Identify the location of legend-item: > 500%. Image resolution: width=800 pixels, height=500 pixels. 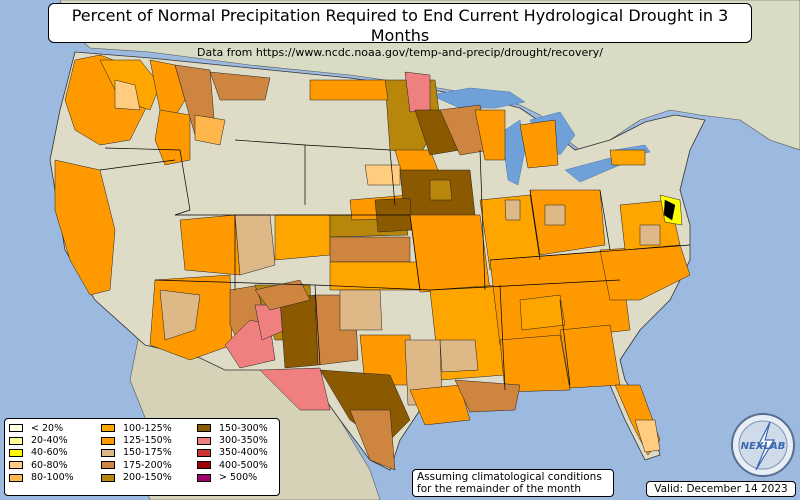
(232, 478).